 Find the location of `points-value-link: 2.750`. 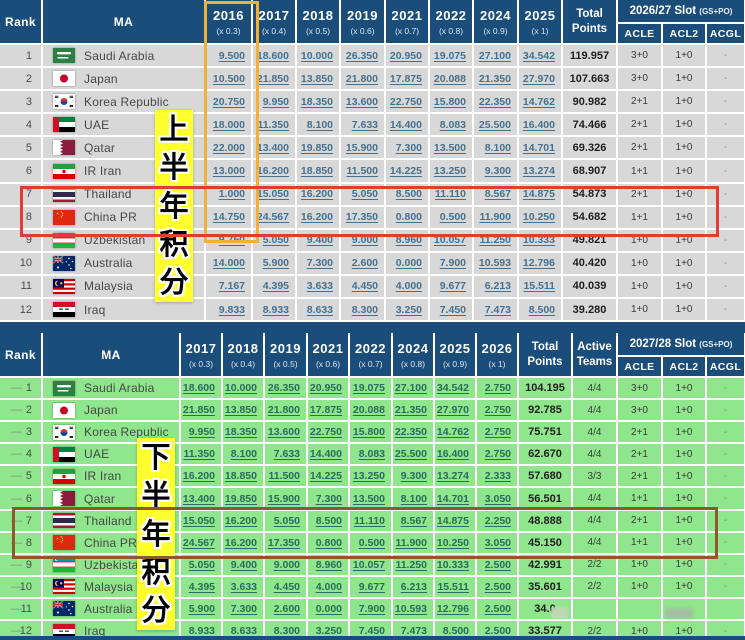

points-value-link: 2.750 is located at coordinates (497, 411).